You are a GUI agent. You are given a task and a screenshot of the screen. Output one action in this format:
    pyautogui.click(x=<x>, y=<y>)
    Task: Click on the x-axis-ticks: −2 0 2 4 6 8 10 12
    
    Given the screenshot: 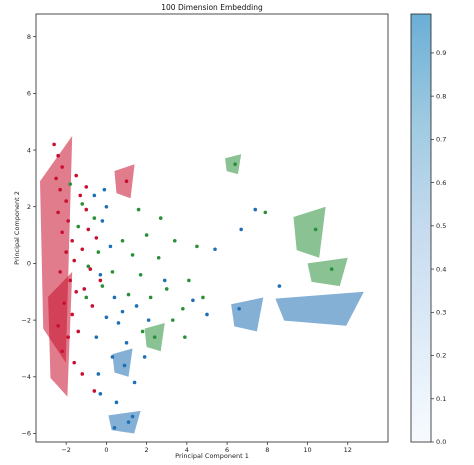 What is the action you would take?
    pyautogui.click(x=206, y=448)
    